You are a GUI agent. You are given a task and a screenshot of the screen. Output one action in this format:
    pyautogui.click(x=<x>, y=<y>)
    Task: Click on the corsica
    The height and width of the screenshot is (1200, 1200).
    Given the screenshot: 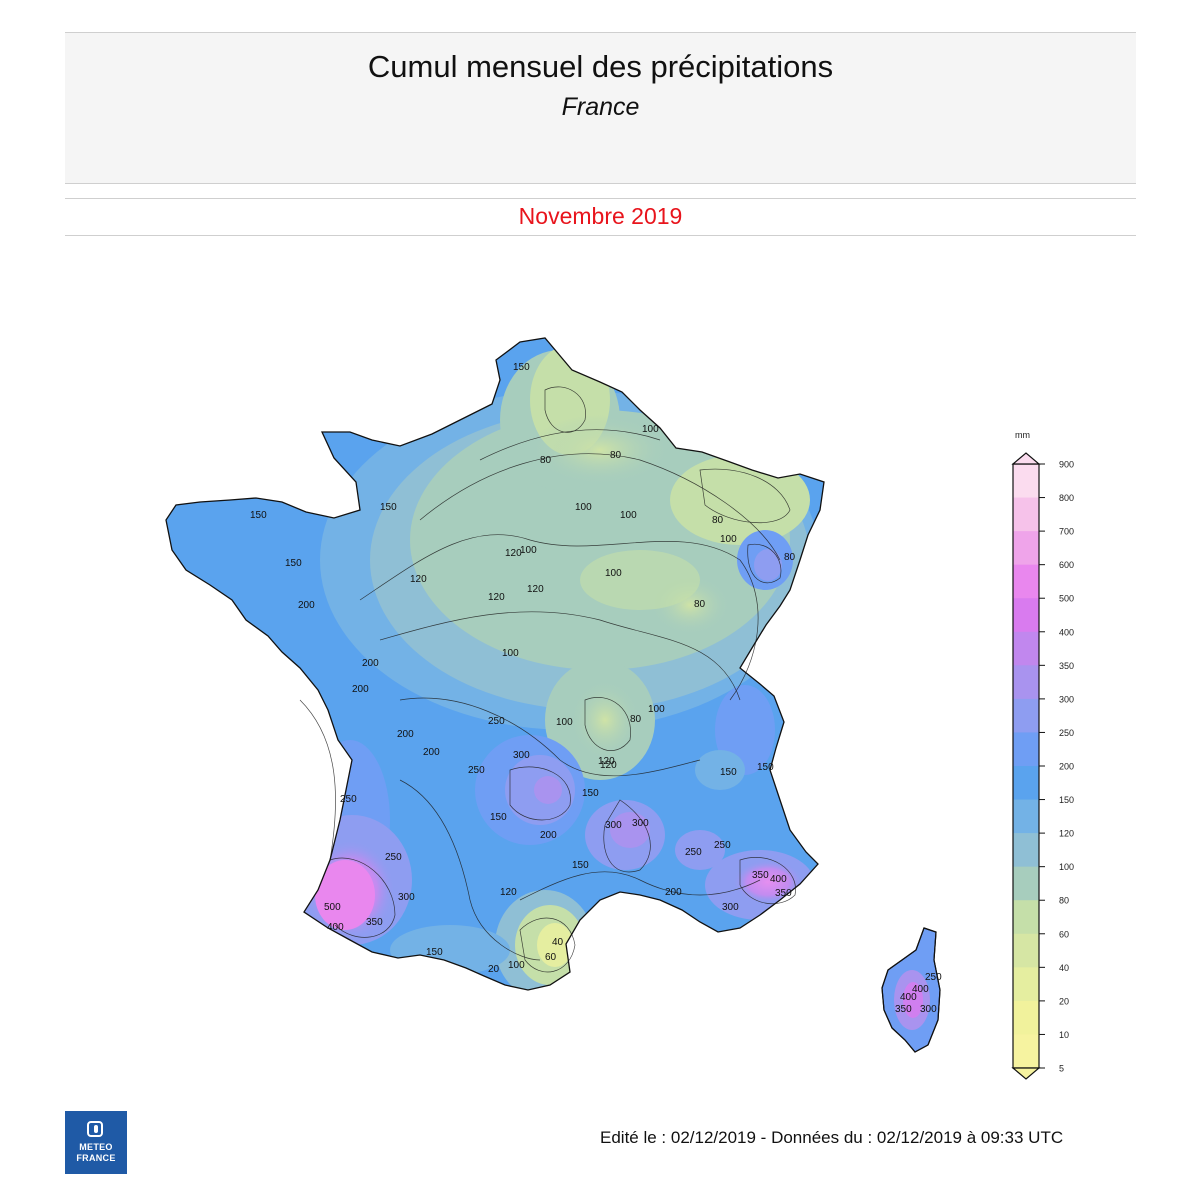 What is the action you would take?
    pyautogui.click(x=911, y=990)
    